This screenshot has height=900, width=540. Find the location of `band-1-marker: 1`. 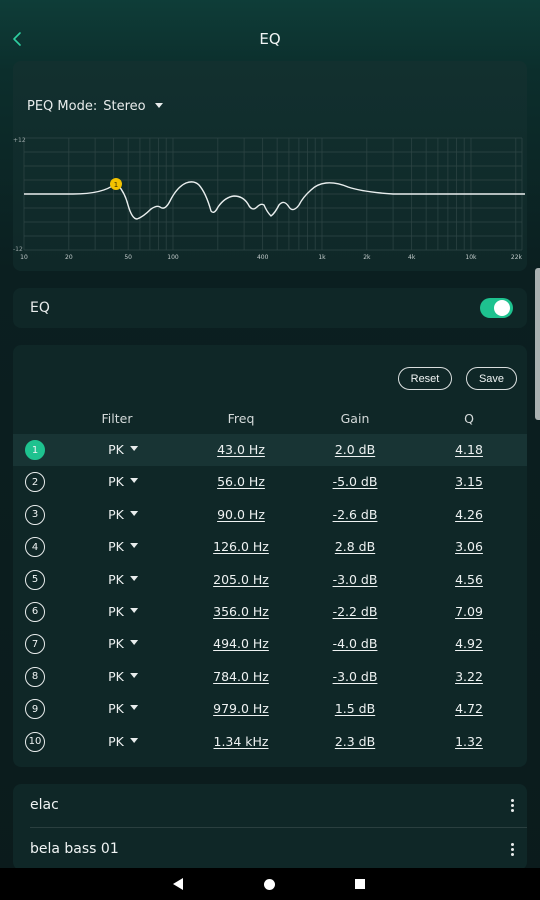

band-1-marker: 1 is located at coordinates (116, 184).